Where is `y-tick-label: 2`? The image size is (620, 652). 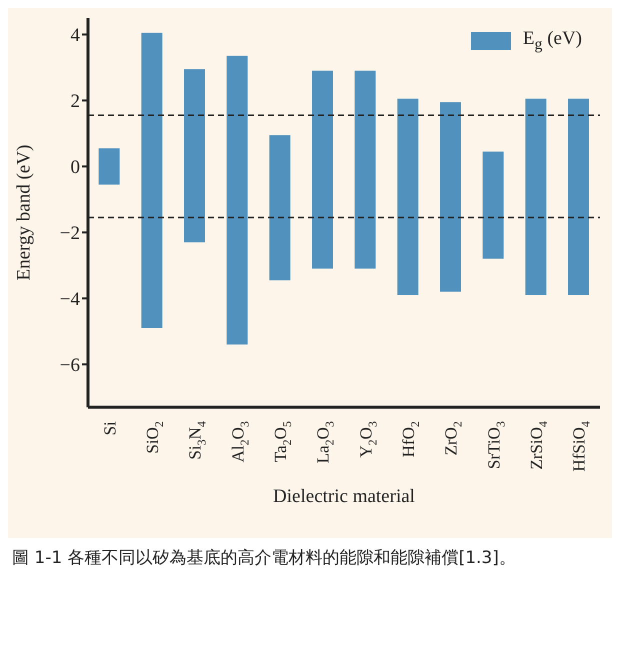
y-tick-label: 2 is located at coordinates (75, 101).